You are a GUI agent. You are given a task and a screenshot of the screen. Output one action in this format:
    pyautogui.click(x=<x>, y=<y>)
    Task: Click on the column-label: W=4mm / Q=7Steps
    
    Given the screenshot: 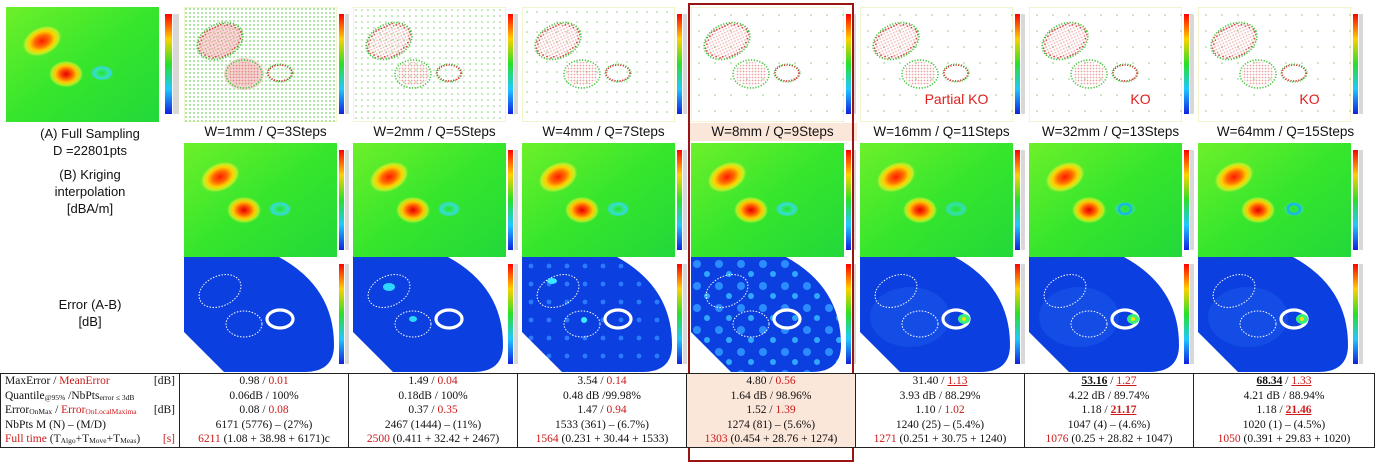 What is the action you would take?
    pyautogui.click(x=603, y=131)
    